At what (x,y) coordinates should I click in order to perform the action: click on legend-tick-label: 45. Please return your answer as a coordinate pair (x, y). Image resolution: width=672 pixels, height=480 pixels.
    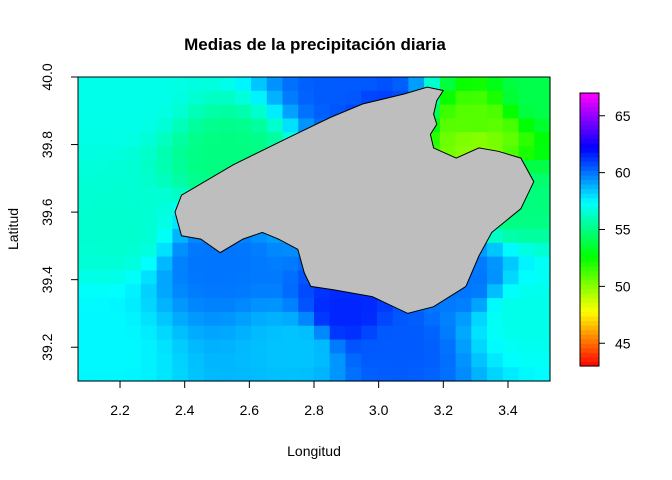
    Looking at the image, I should click on (623, 343).